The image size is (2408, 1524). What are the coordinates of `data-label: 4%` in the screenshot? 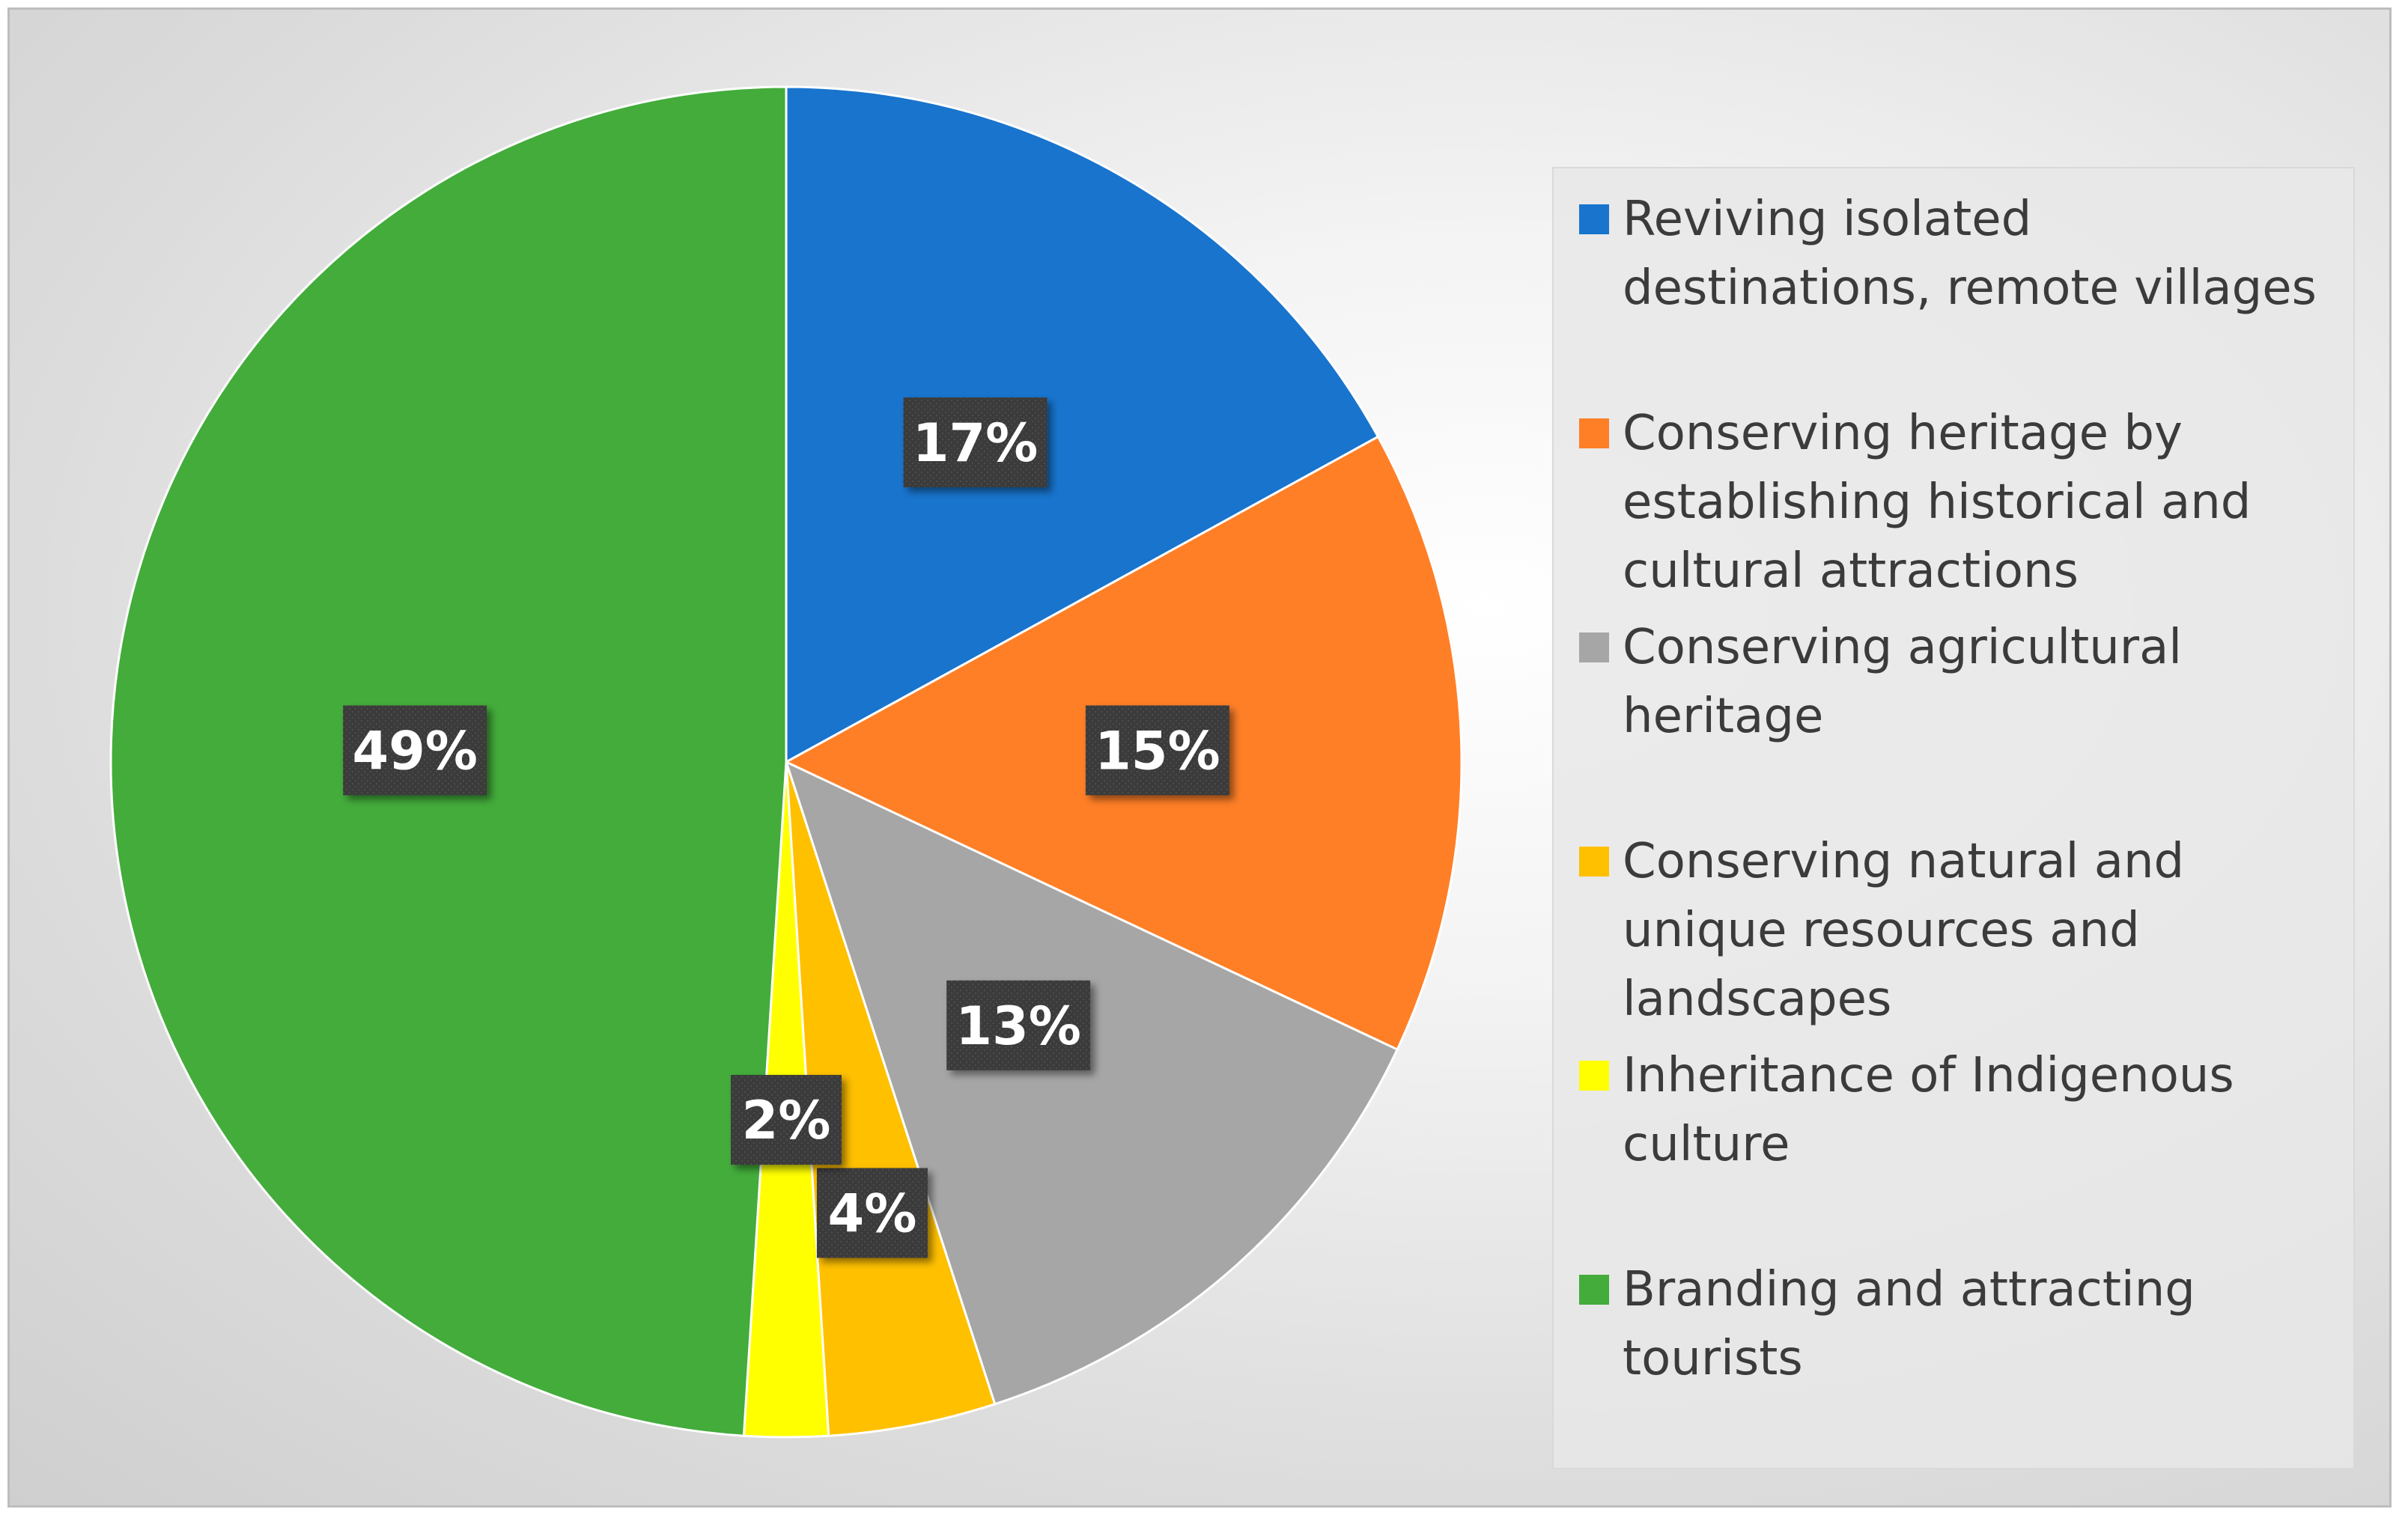 It's located at (872, 1213).